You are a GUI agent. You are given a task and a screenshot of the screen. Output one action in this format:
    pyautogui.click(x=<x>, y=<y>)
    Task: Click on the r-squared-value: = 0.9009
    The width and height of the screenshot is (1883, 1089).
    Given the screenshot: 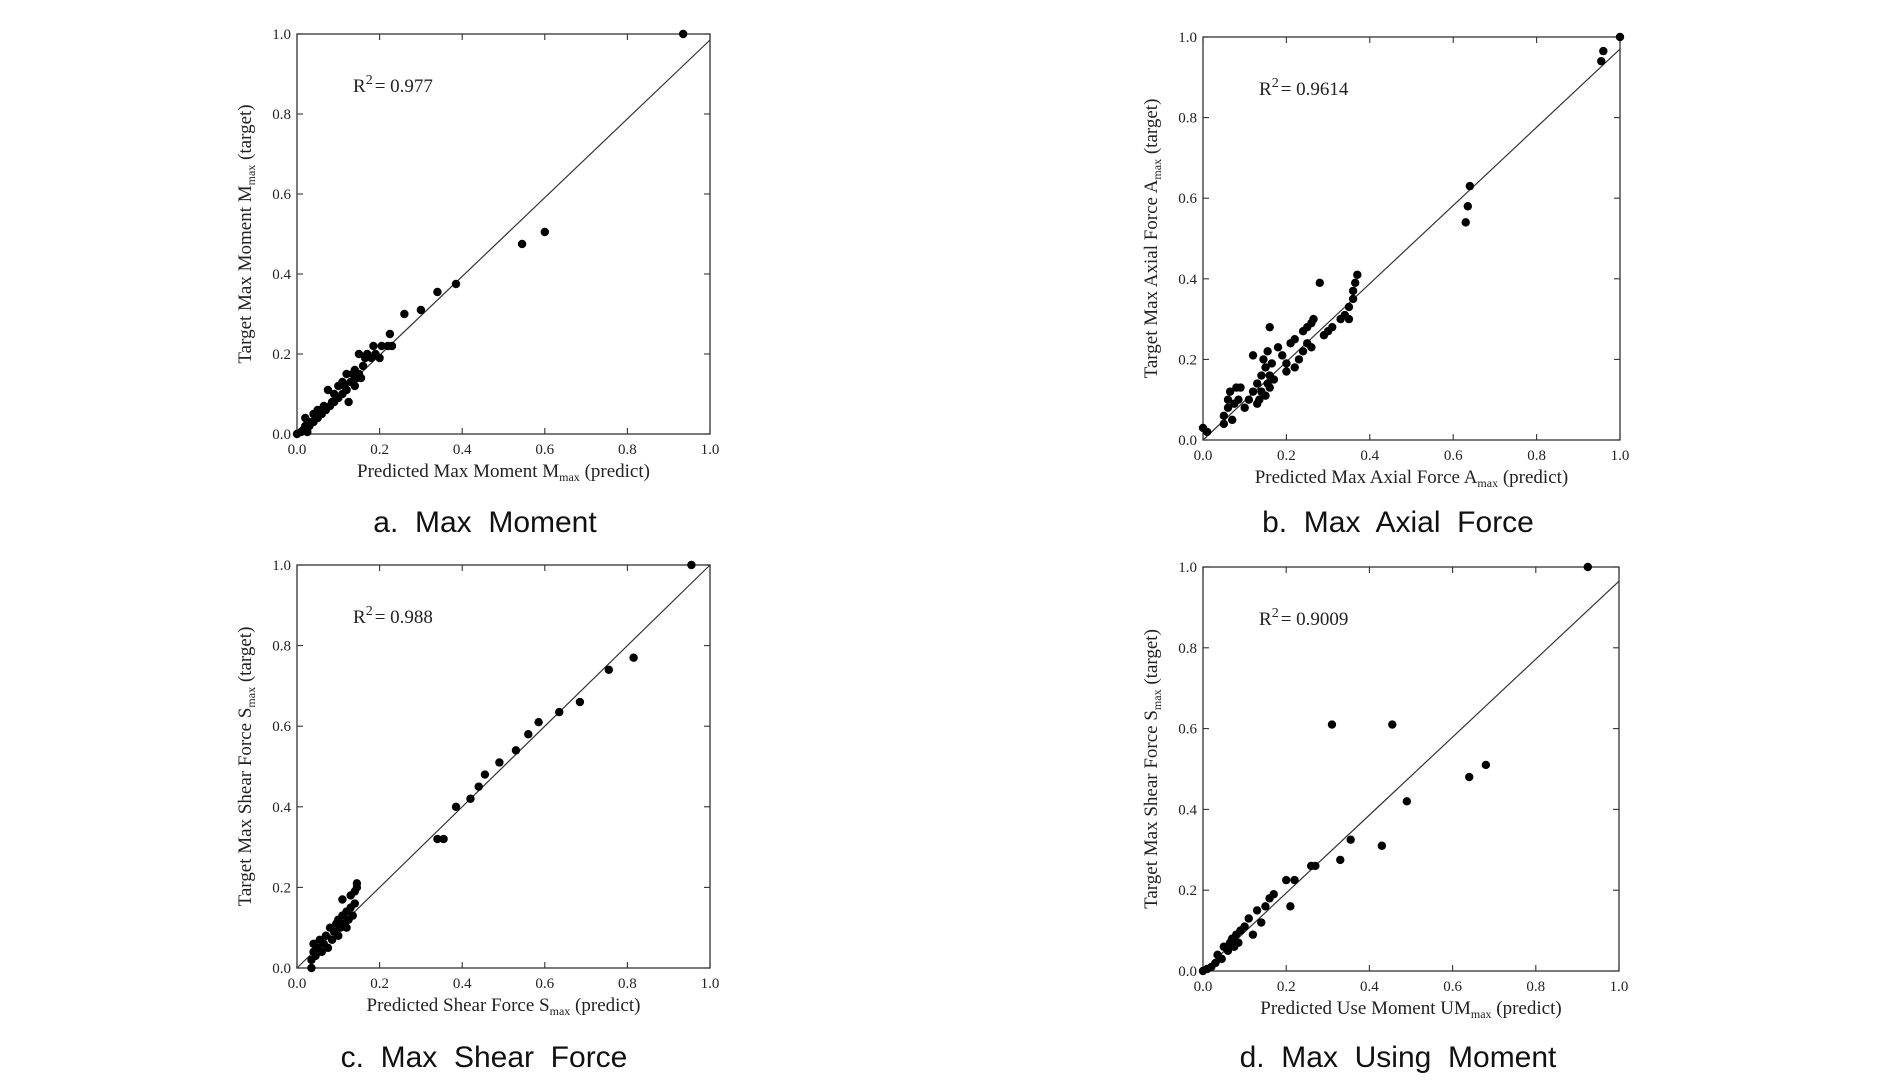 What is the action you would take?
    pyautogui.click(x=1315, y=619)
    